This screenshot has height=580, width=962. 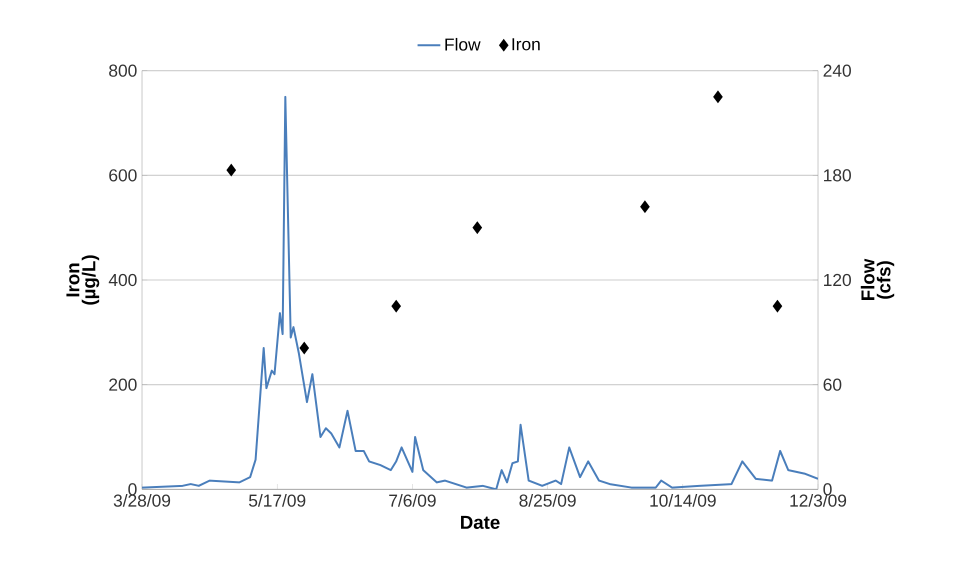 What do you see at coordinates (818, 500) in the screenshot?
I see `x-tick-label: 12/3/09` at bounding box center [818, 500].